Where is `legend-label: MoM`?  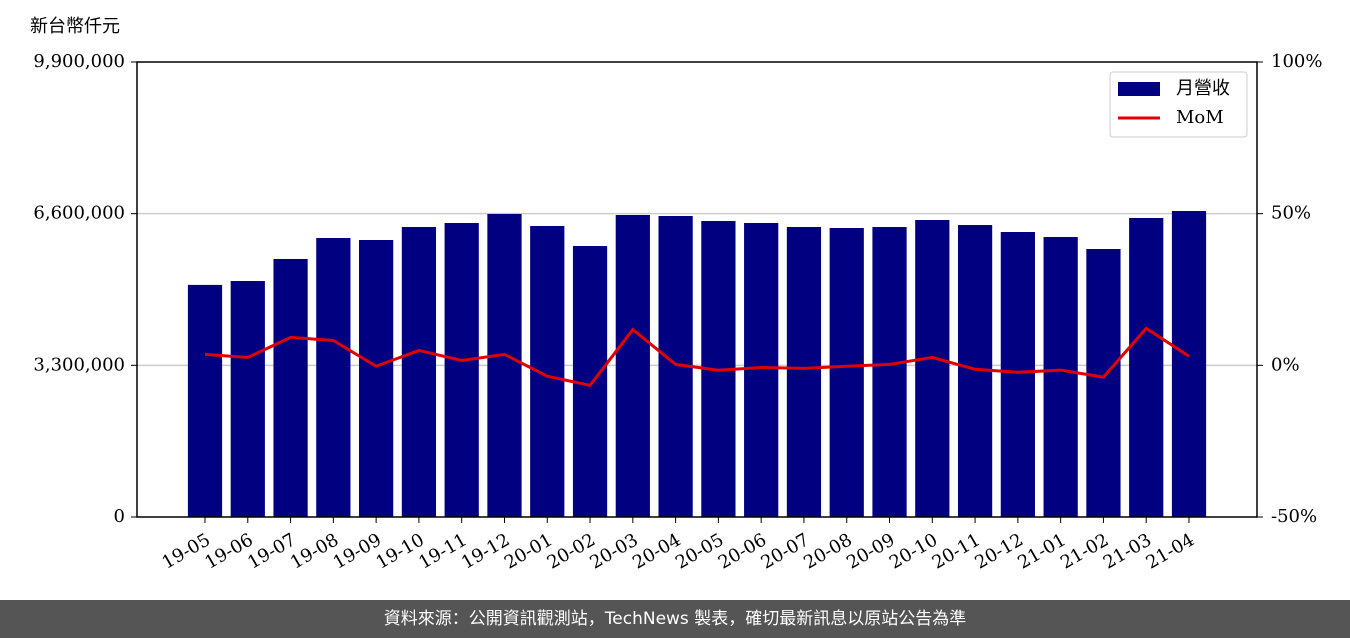 legend-label: MoM is located at coordinates (1200, 117).